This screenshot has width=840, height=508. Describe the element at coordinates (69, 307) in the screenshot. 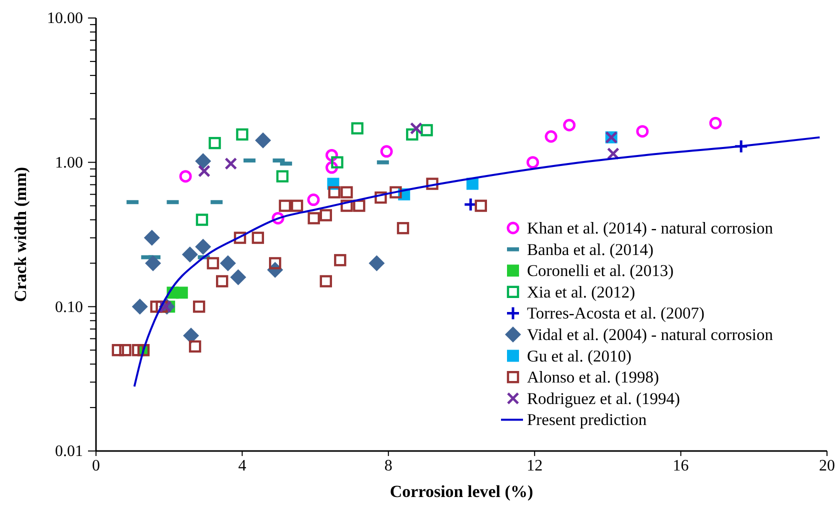

I see `y-tick-label: 0.10` at that location.